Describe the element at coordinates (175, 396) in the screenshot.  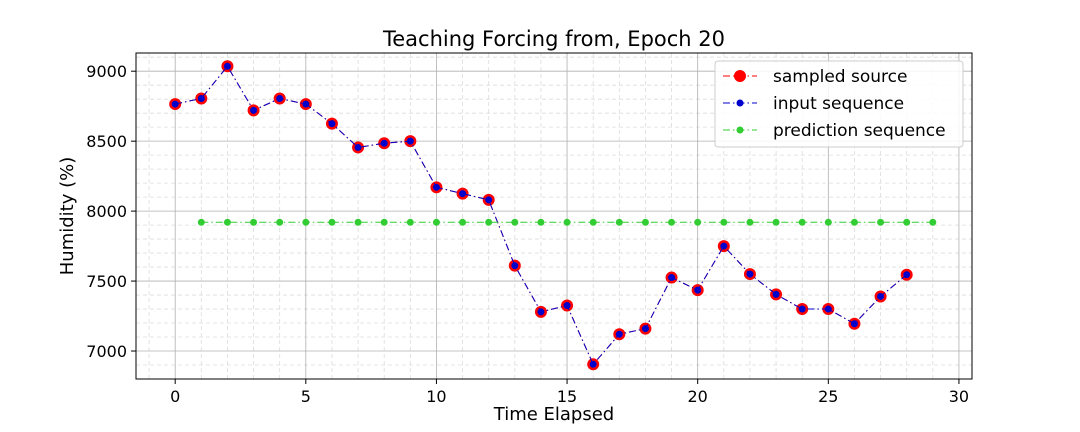
I see `x-tick-label: 0` at that location.